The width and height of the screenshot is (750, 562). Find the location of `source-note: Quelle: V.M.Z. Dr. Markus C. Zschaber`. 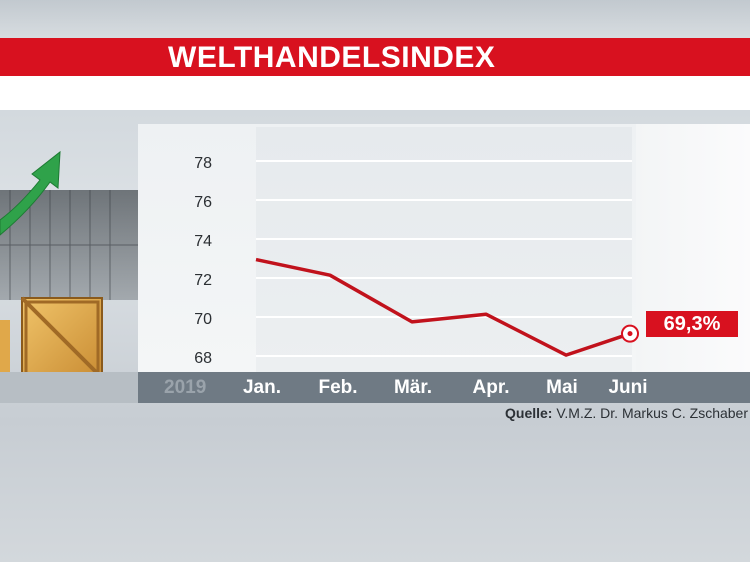

source-note: Quelle: V.M.Z. Dr. Markus C. Zschaber is located at coordinates (626, 413).